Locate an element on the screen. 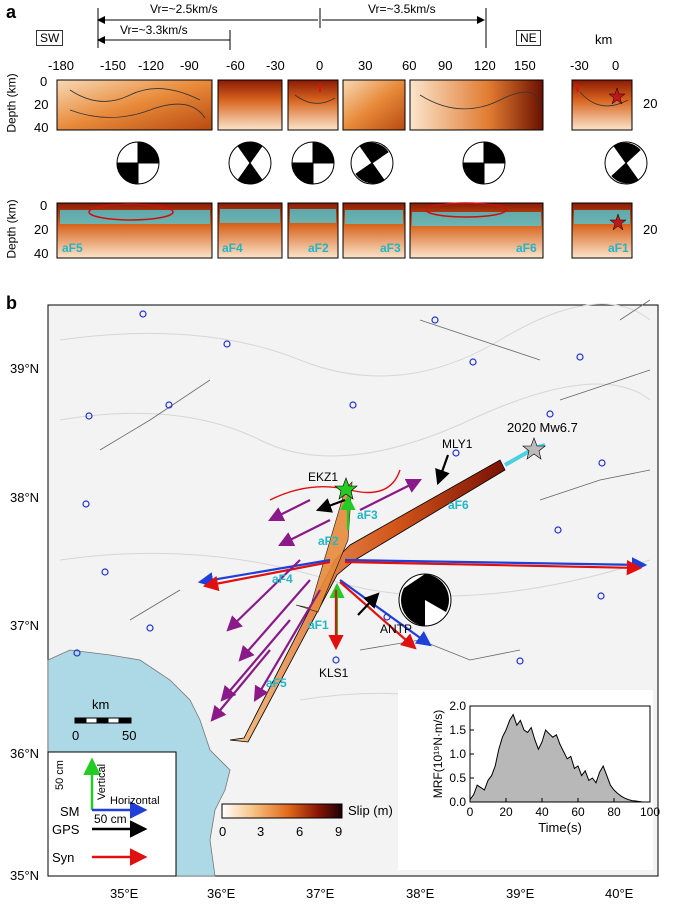  lat-label: 37°N is located at coordinates (25, 625).